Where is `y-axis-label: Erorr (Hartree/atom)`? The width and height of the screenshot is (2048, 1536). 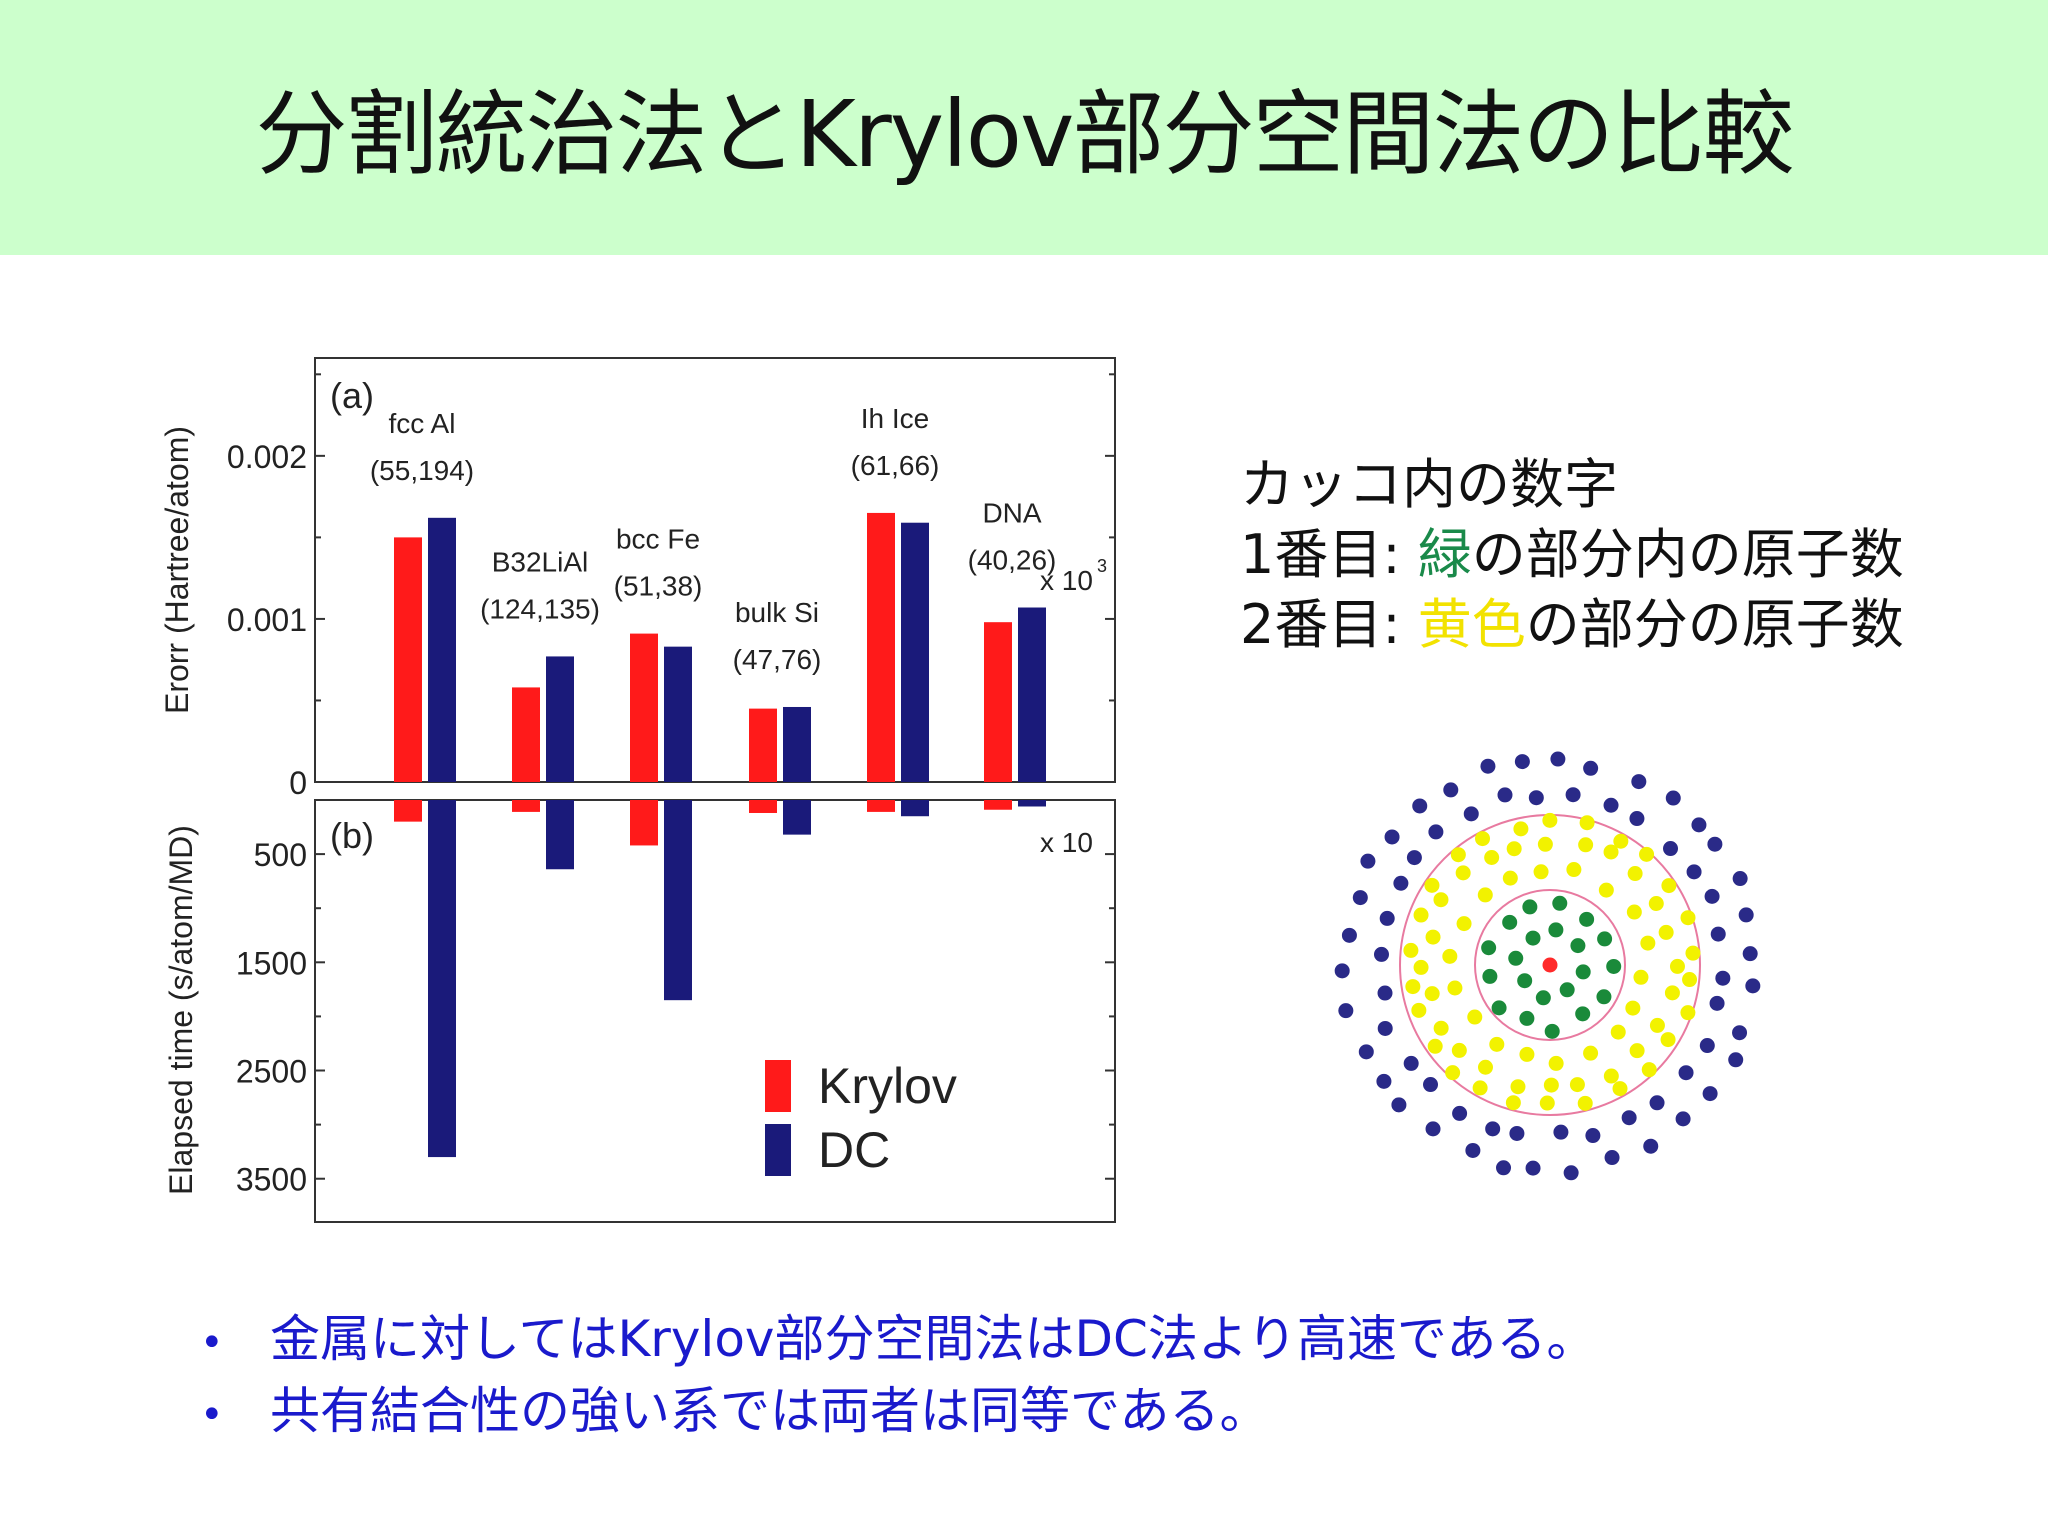 y-axis-label: Erorr (Hartree/atom) is located at coordinates (177, 570).